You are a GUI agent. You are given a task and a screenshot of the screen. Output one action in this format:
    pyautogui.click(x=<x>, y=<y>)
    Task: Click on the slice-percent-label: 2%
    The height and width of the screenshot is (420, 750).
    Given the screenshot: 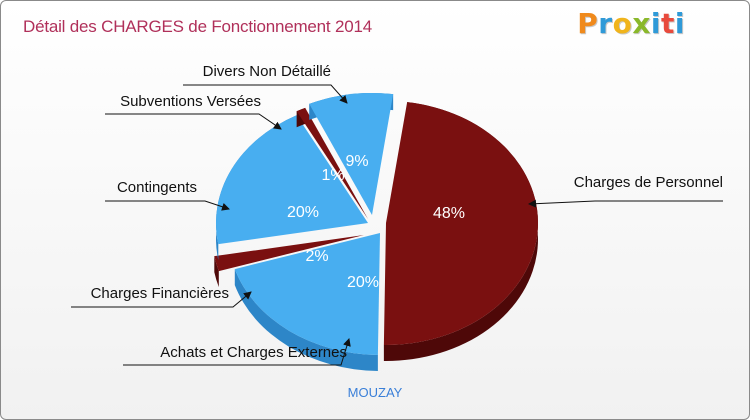 What is the action you would take?
    pyautogui.click(x=316, y=256)
    